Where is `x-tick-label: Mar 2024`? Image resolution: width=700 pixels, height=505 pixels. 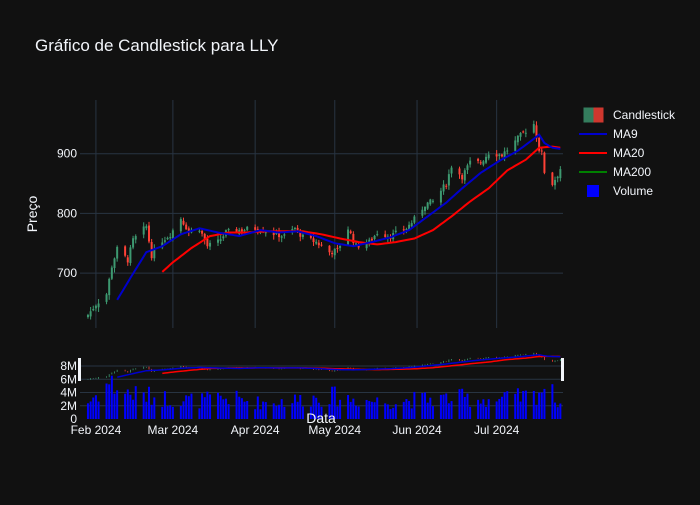 x-tick-label: Mar 2024 is located at coordinates (173, 430).